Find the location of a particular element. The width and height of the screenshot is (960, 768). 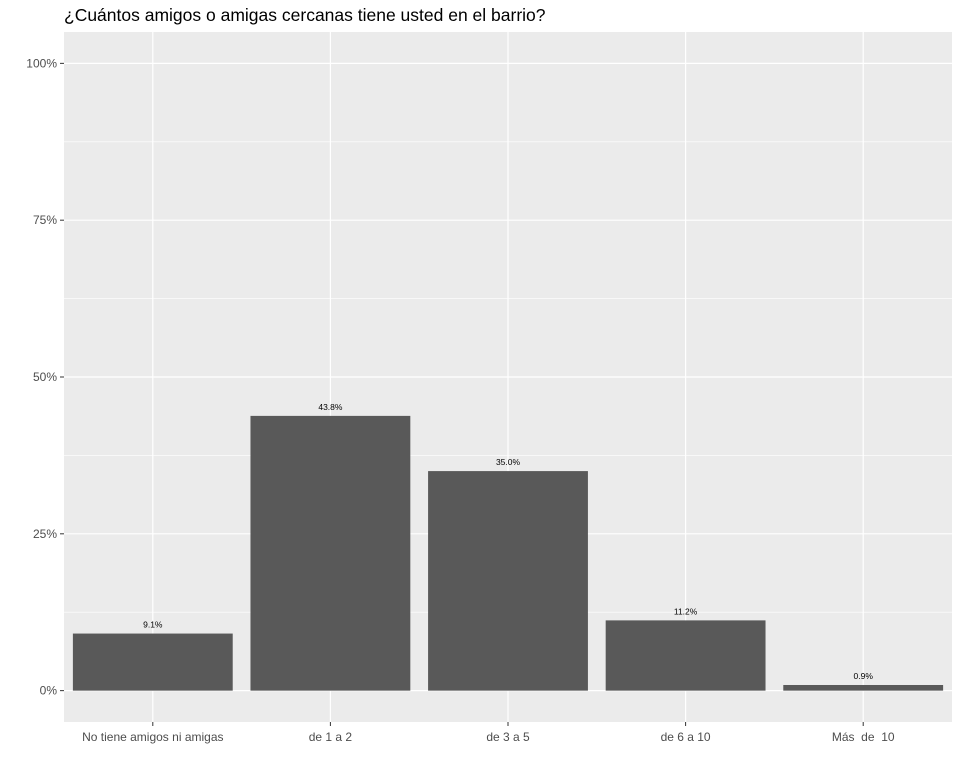

data-label: 9.1% is located at coordinates (153, 625).